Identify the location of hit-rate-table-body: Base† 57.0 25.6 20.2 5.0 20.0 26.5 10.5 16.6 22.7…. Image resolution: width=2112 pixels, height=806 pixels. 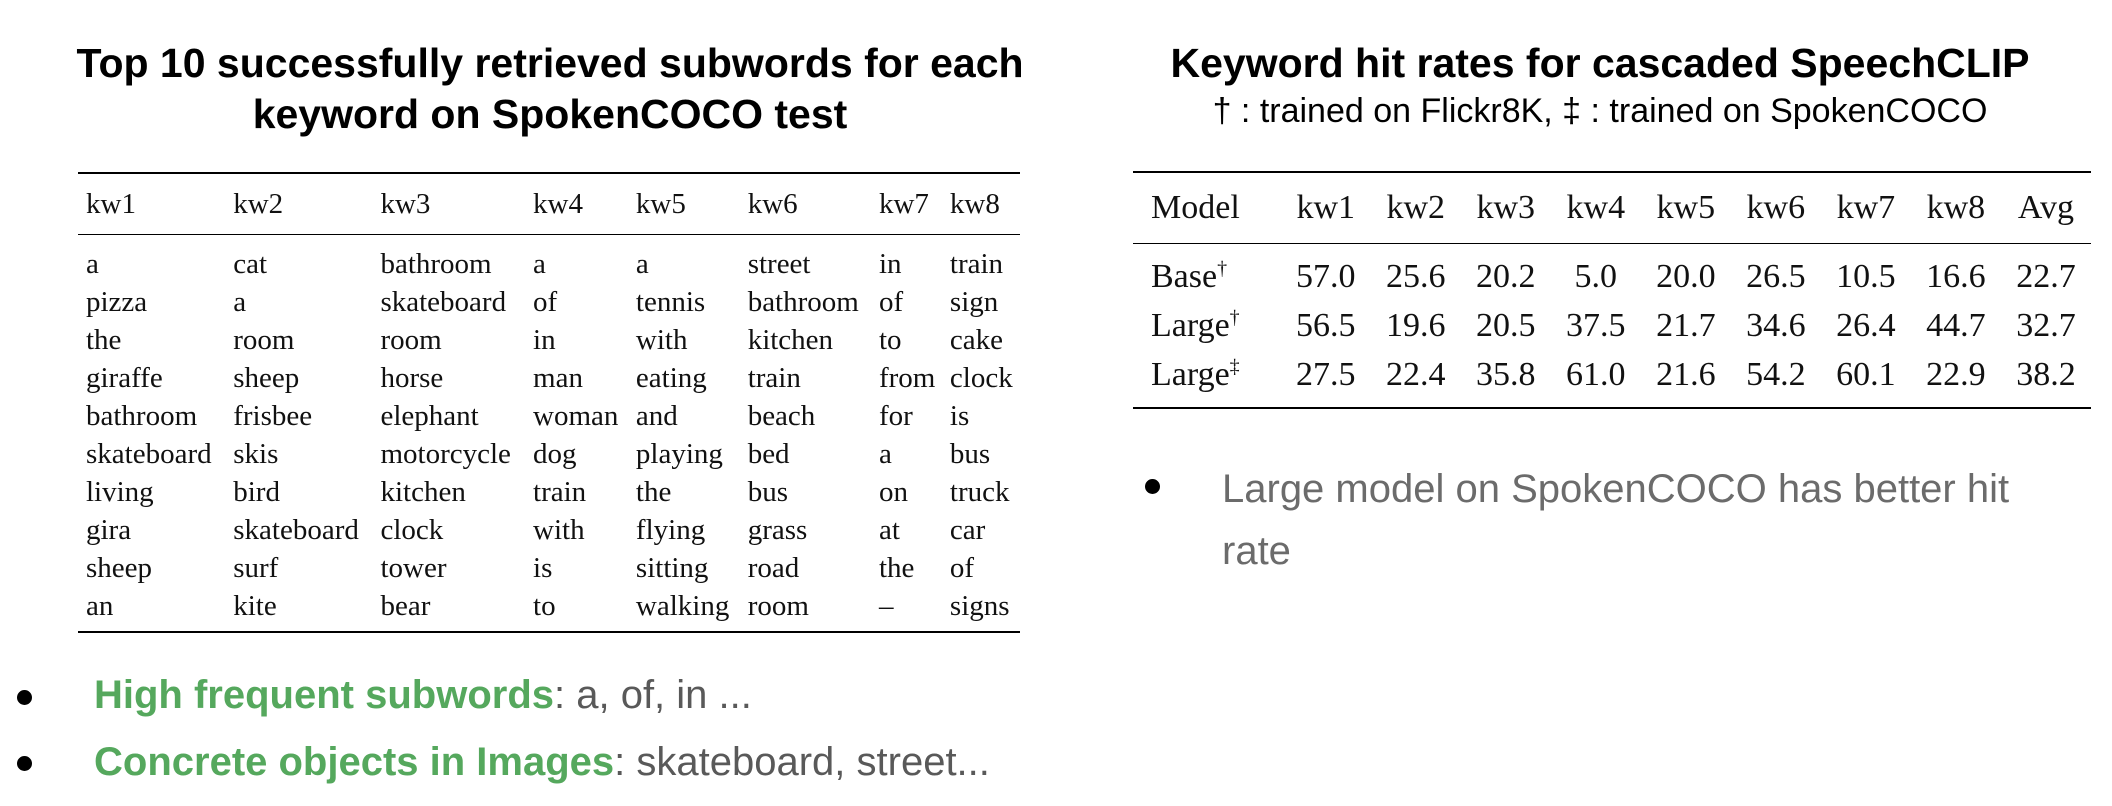
(1612, 326).